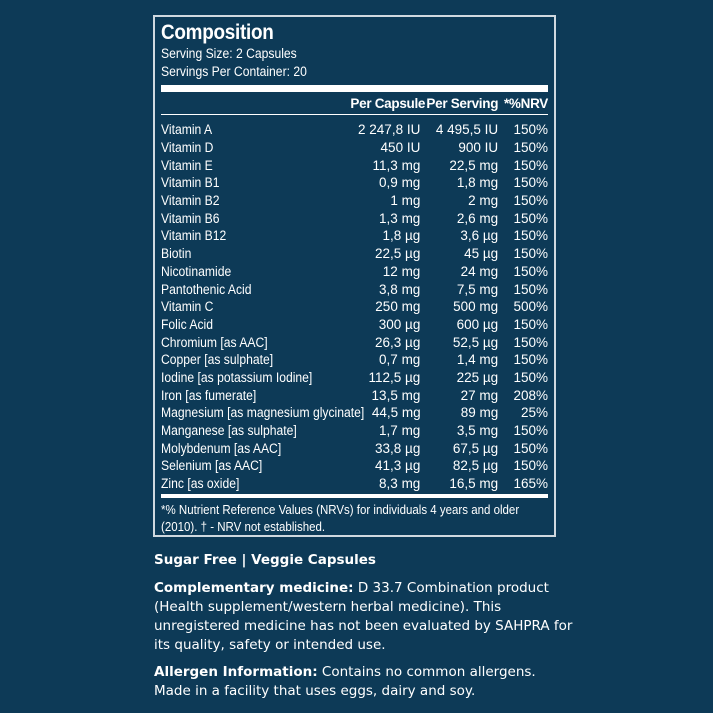  What do you see at coordinates (221, 448) in the screenshot?
I see `nutrient-name: Molybdenum [as AAC]` at bounding box center [221, 448].